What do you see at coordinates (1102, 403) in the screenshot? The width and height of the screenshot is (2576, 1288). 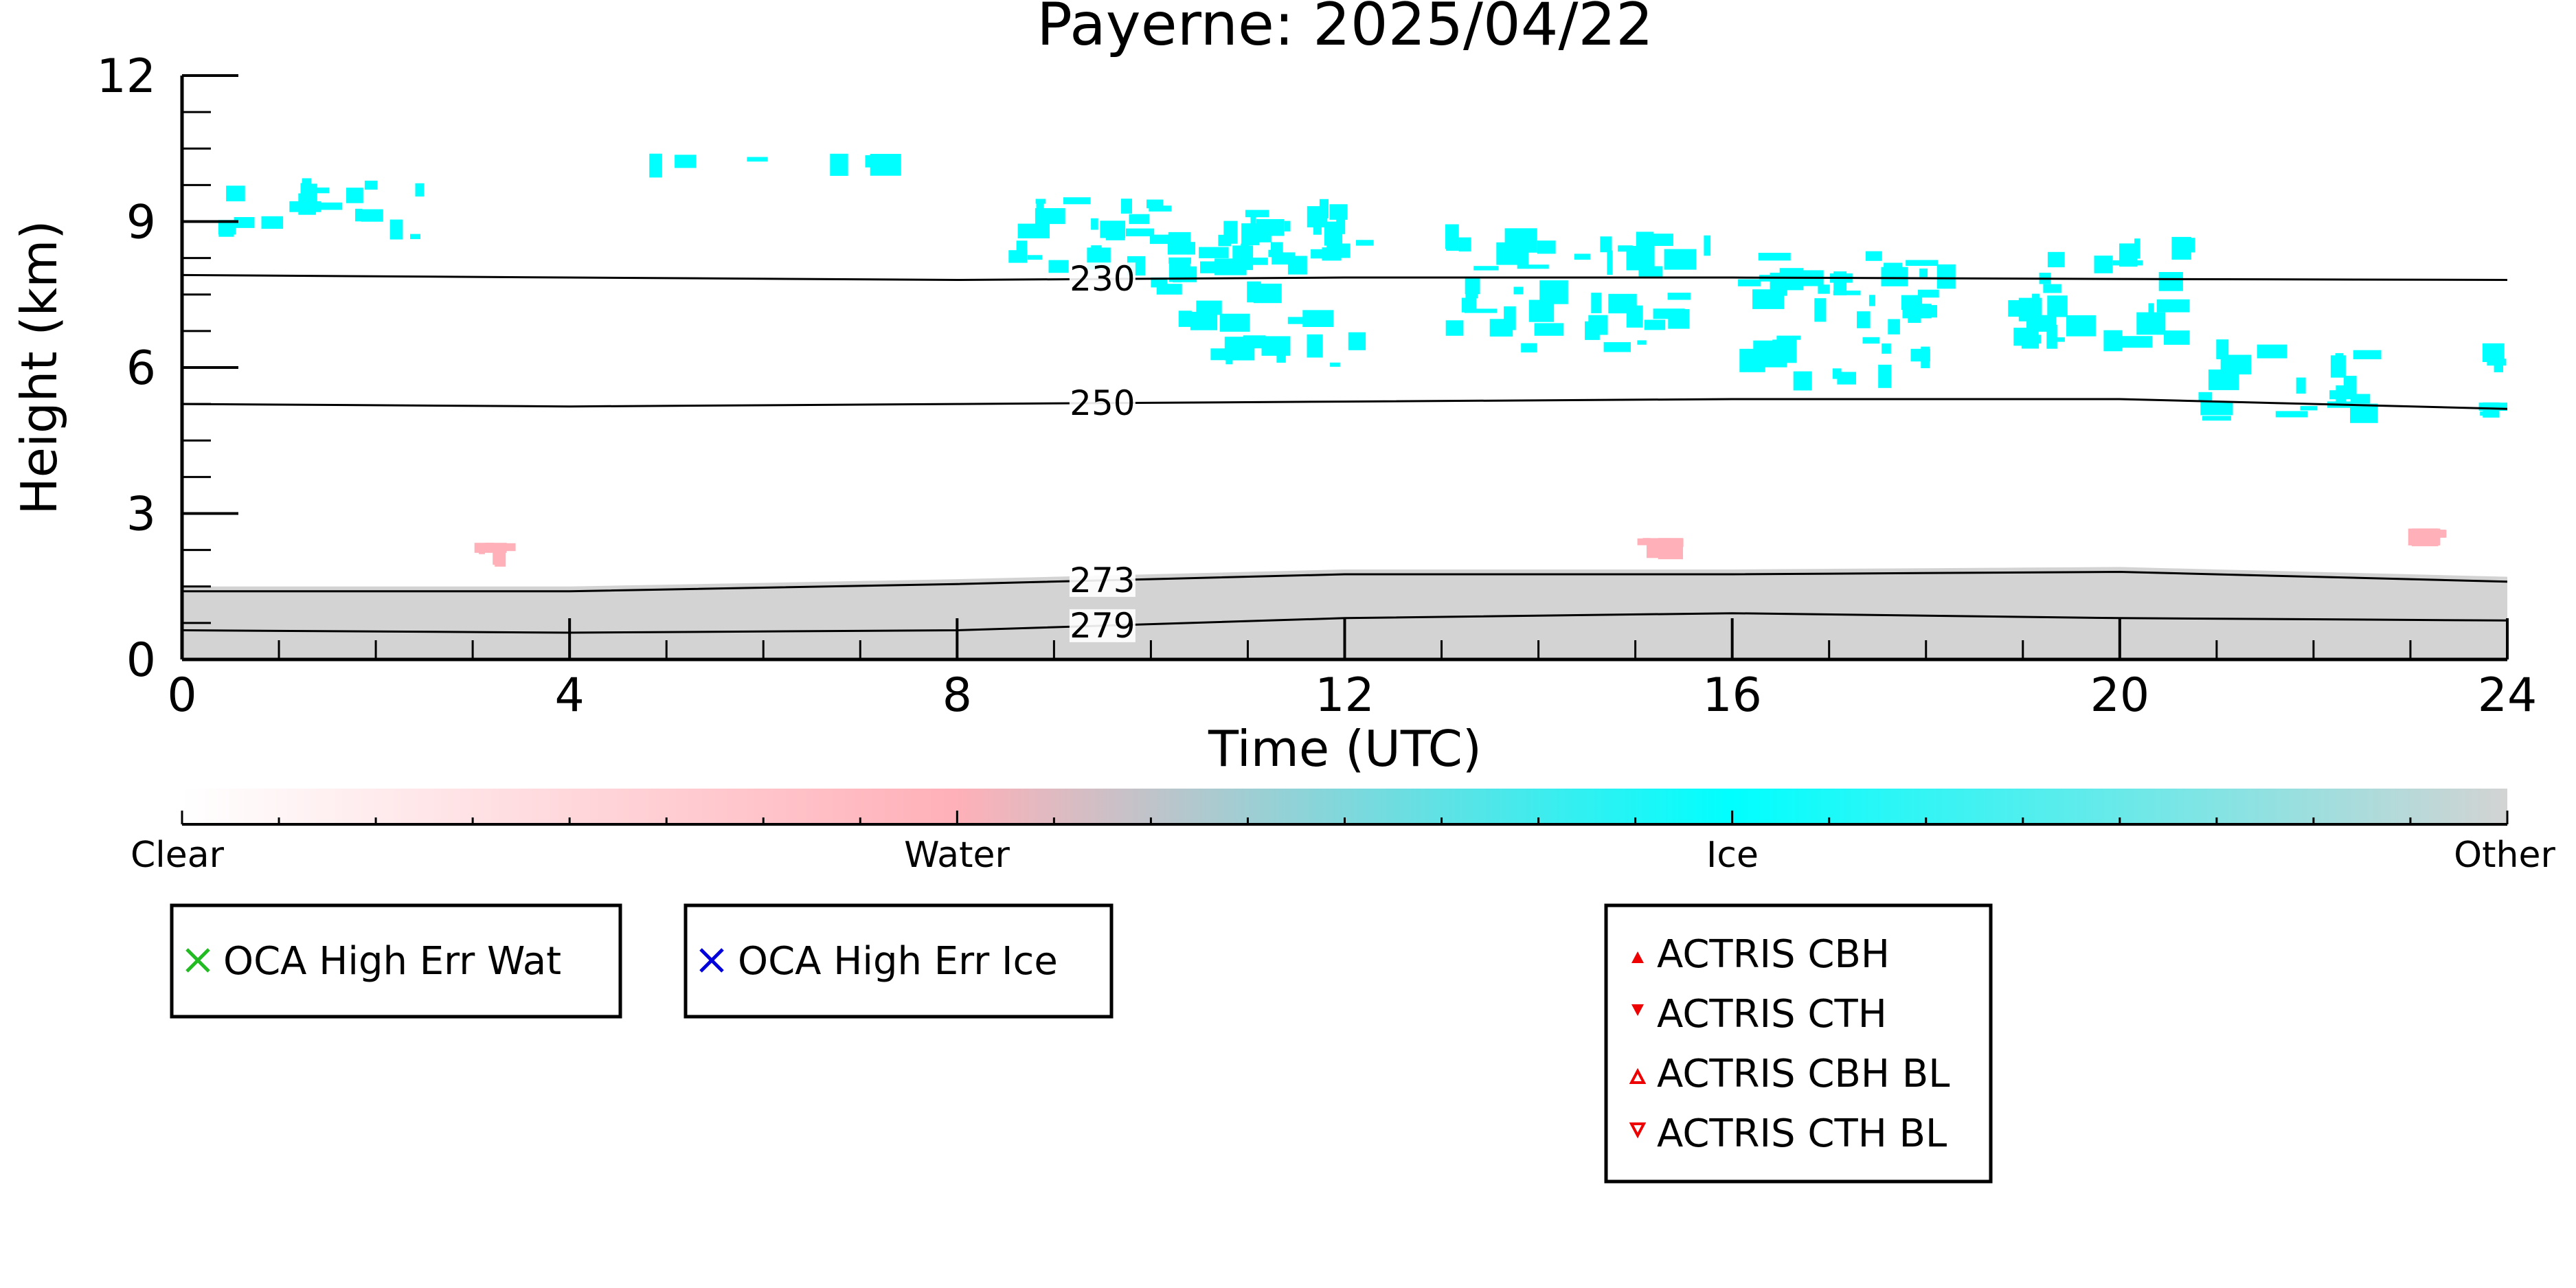 I see `contour-label-250: 250` at bounding box center [1102, 403].